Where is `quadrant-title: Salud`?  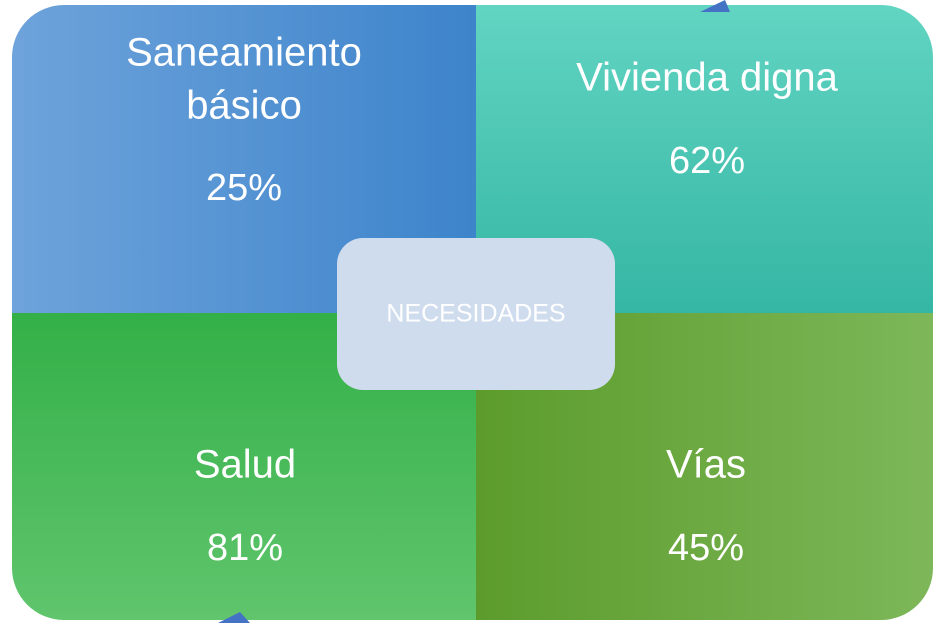 quadrant-title: Salud is located at coordinates (245, 465).